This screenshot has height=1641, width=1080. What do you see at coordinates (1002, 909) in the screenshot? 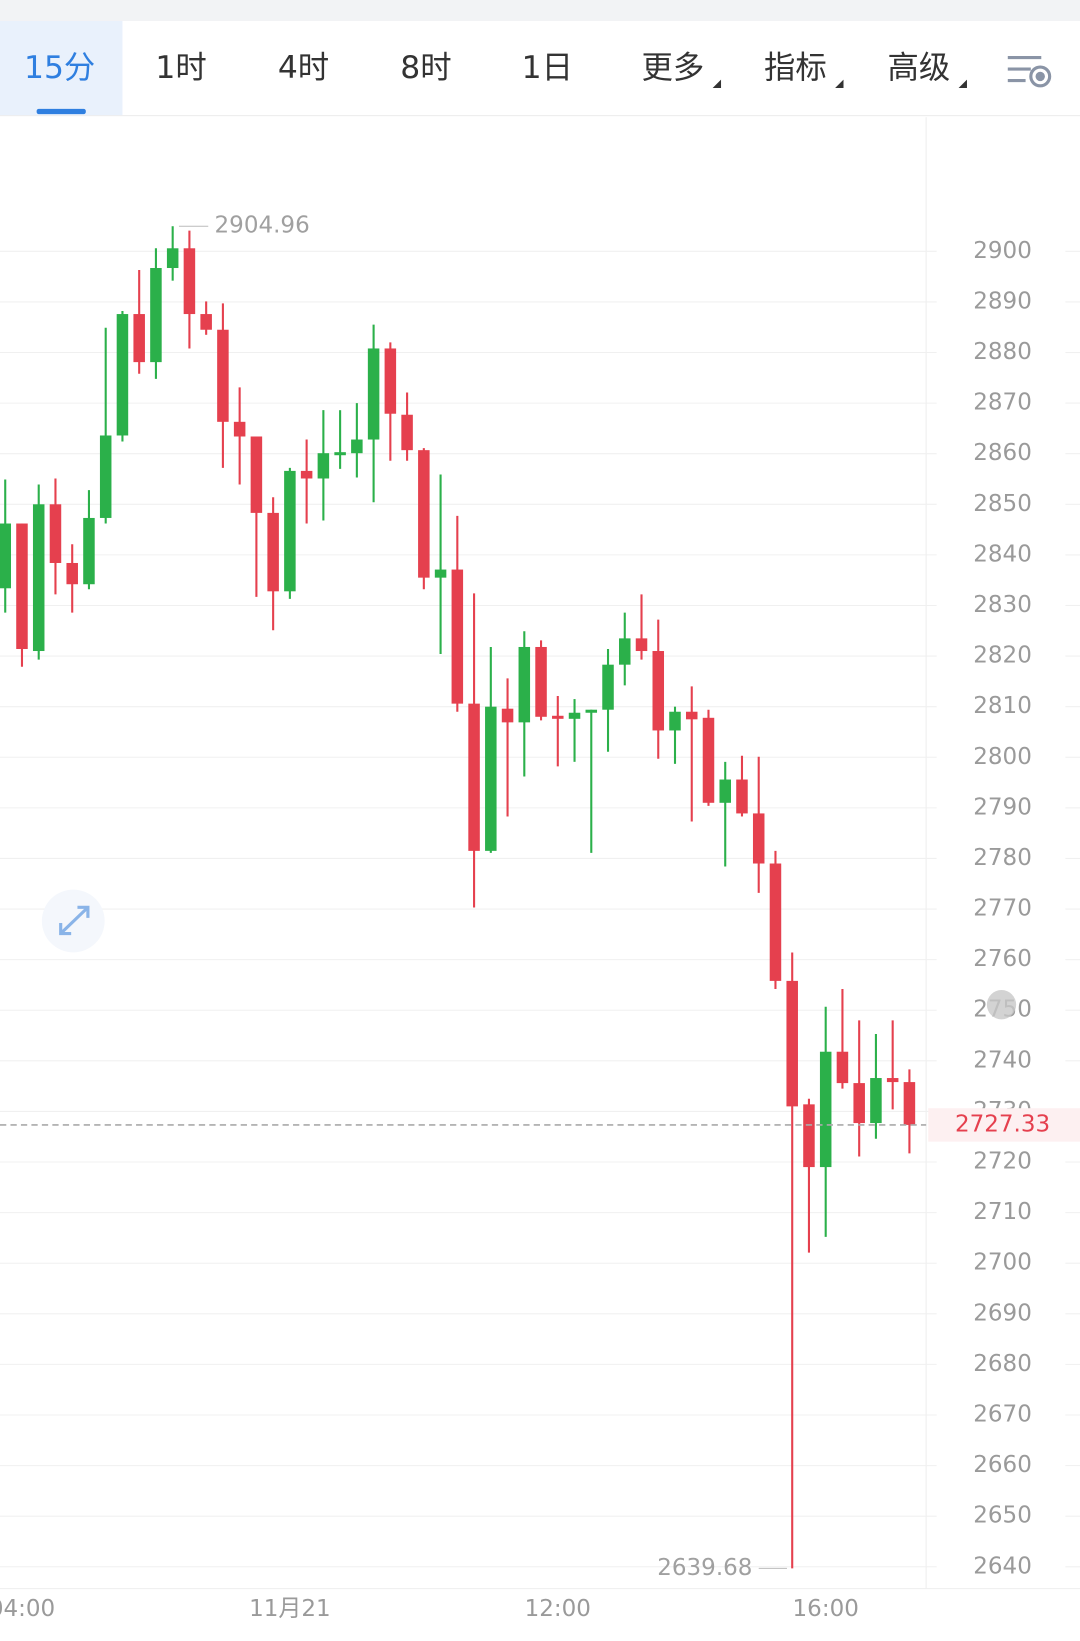
I see `y-tick-label: 2770` at bounding box center [1002, 909].